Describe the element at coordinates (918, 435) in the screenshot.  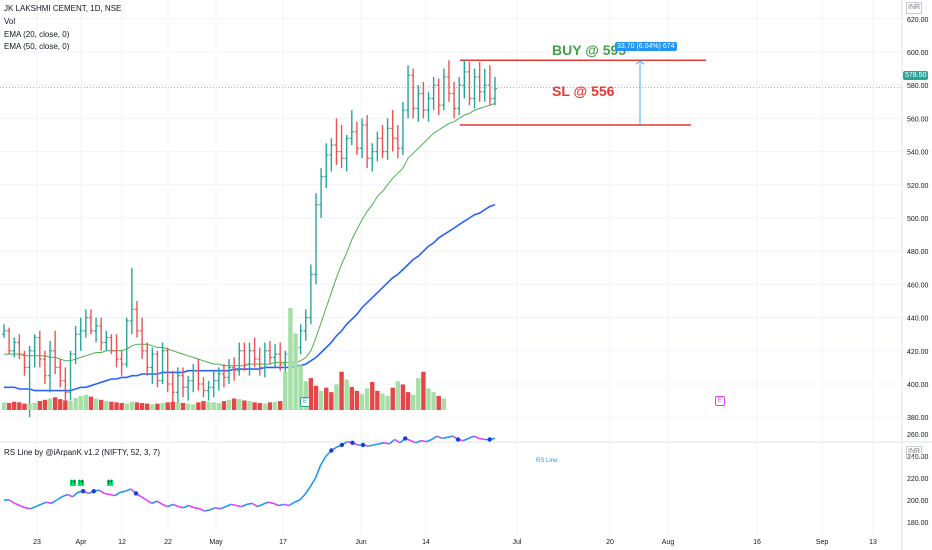
I see `rs-tick-label: 260.00` at that location.